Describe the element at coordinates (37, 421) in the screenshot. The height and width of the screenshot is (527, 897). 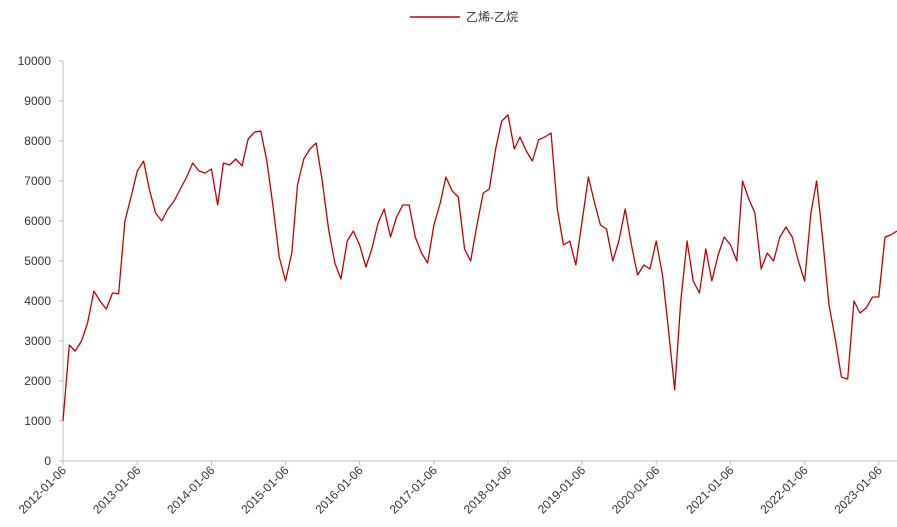
I see `y-tick-label: 1000` at that location.